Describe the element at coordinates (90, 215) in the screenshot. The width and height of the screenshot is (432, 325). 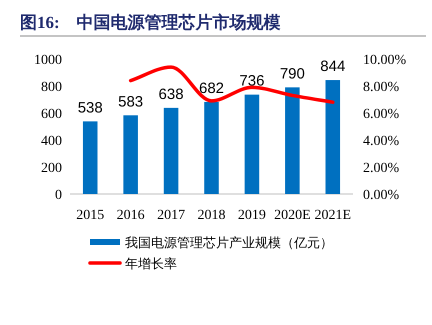
I see `x-tick-label: 2015` at that location.